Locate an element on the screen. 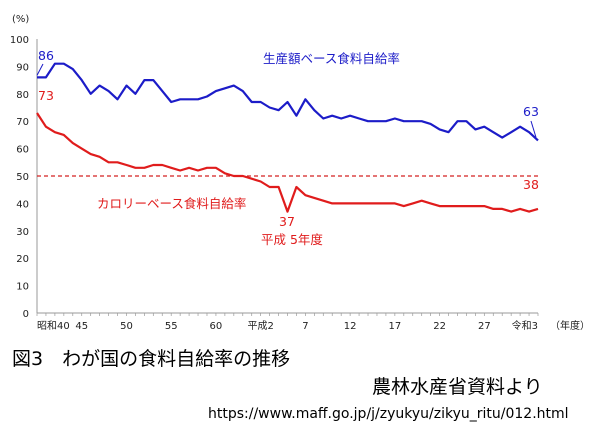 This screenshot has height=432, width=600. y-tick-label: 30 is located at coordinates (22, 232).